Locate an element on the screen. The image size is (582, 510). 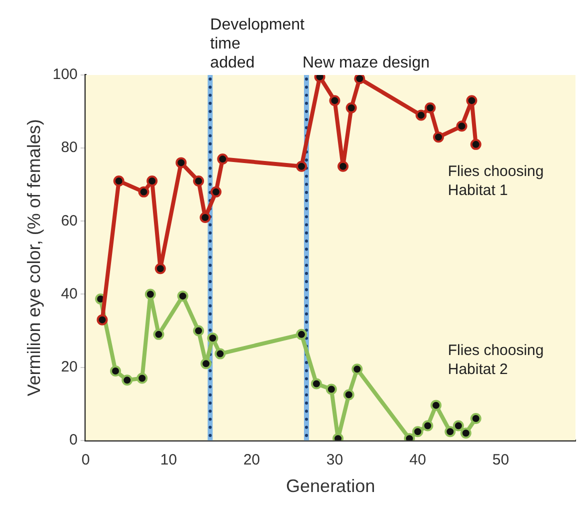
x-axis-title: Generation is located at coordinates (331, 486).